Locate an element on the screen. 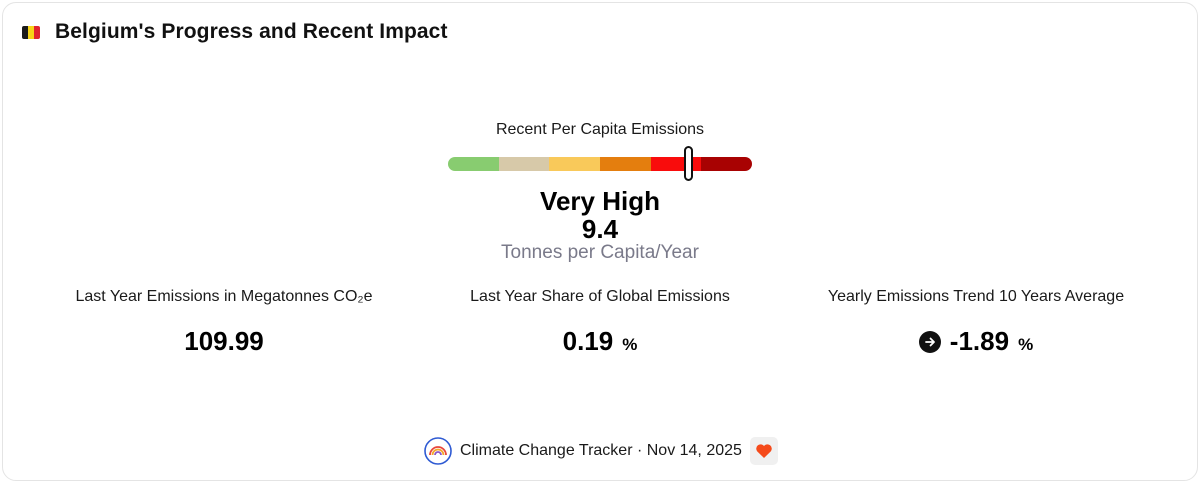  footer-credit: Climate Change Tracker · Nov 14, 2025 is located at coordinates (601, 450).